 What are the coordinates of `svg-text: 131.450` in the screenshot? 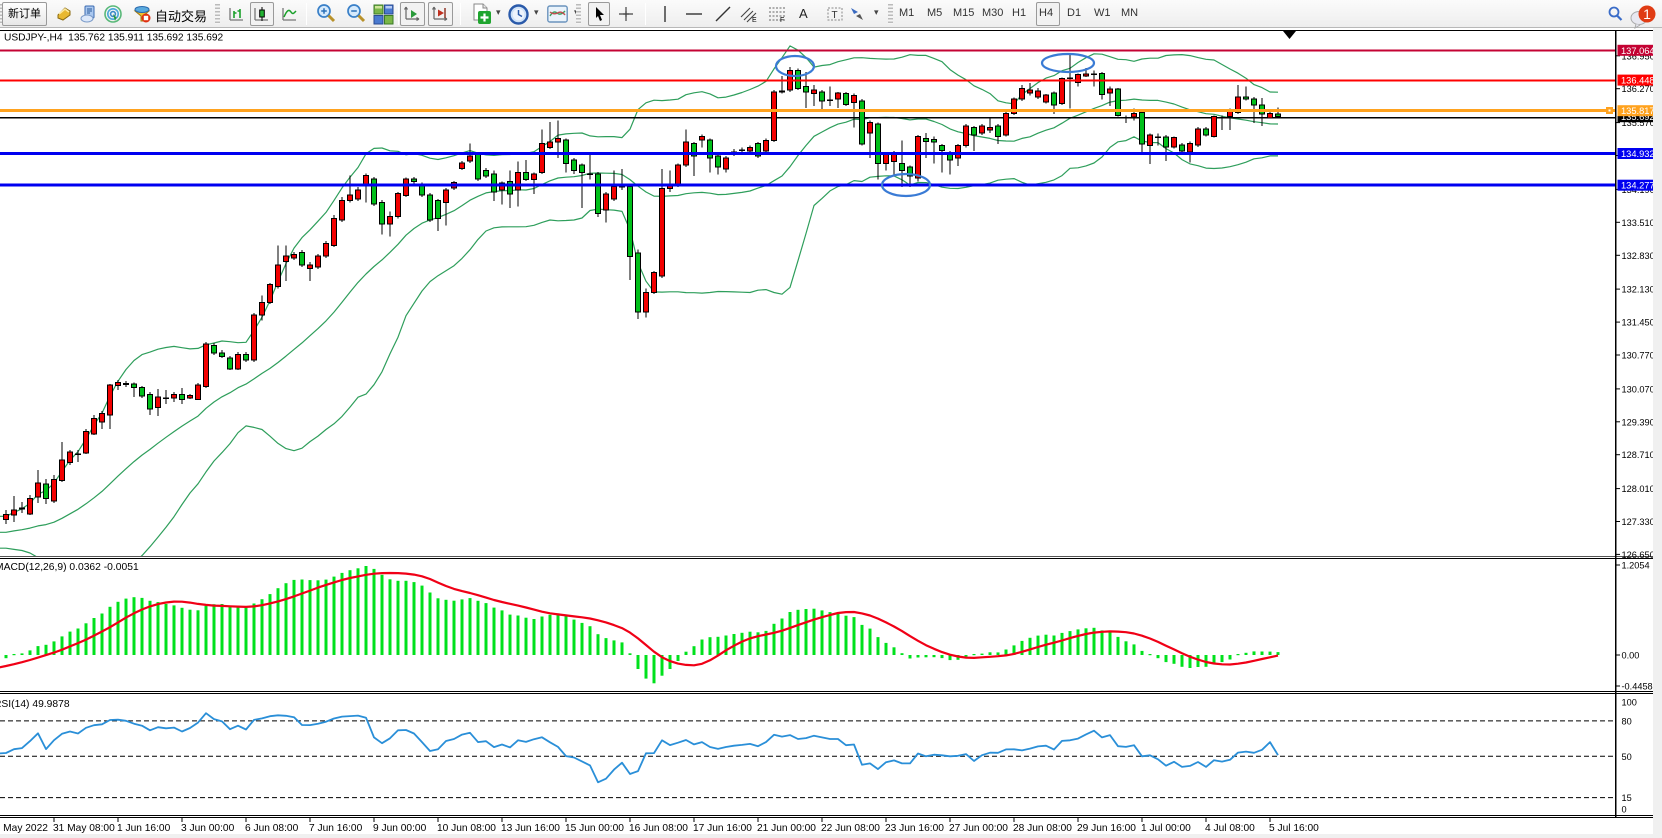 It's located at (1638, 323).